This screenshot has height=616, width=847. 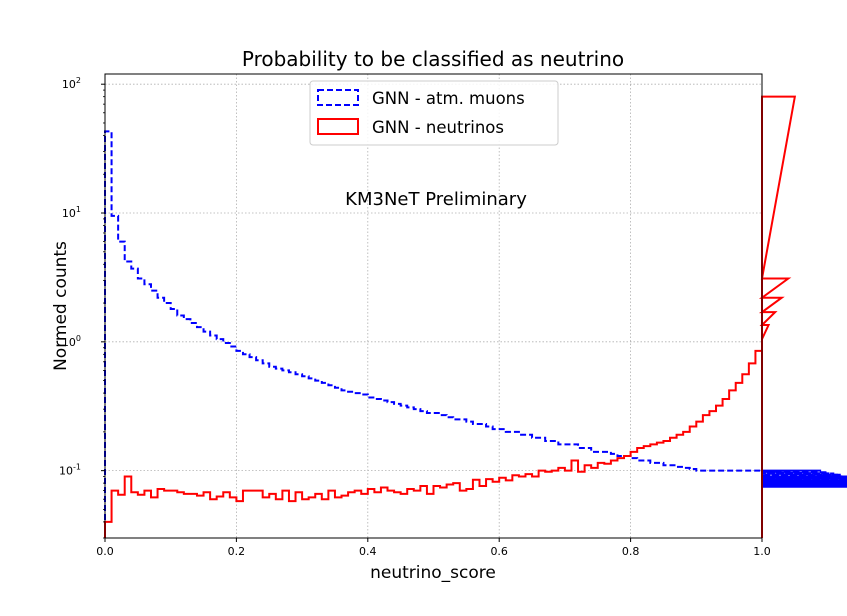 What do you see at coordinates (338, 126) in the screenshot?
I see `legend-swatch-neutrinos` at bounding box center [338, 126].